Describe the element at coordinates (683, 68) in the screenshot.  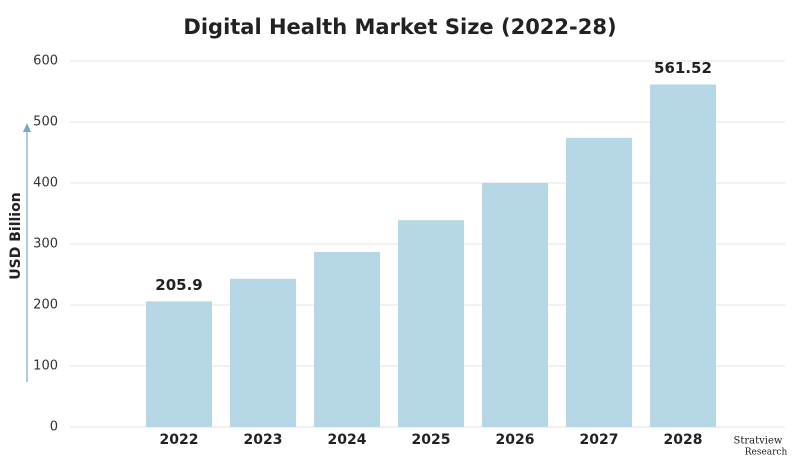
I see `data-label: 561.52` at that location.